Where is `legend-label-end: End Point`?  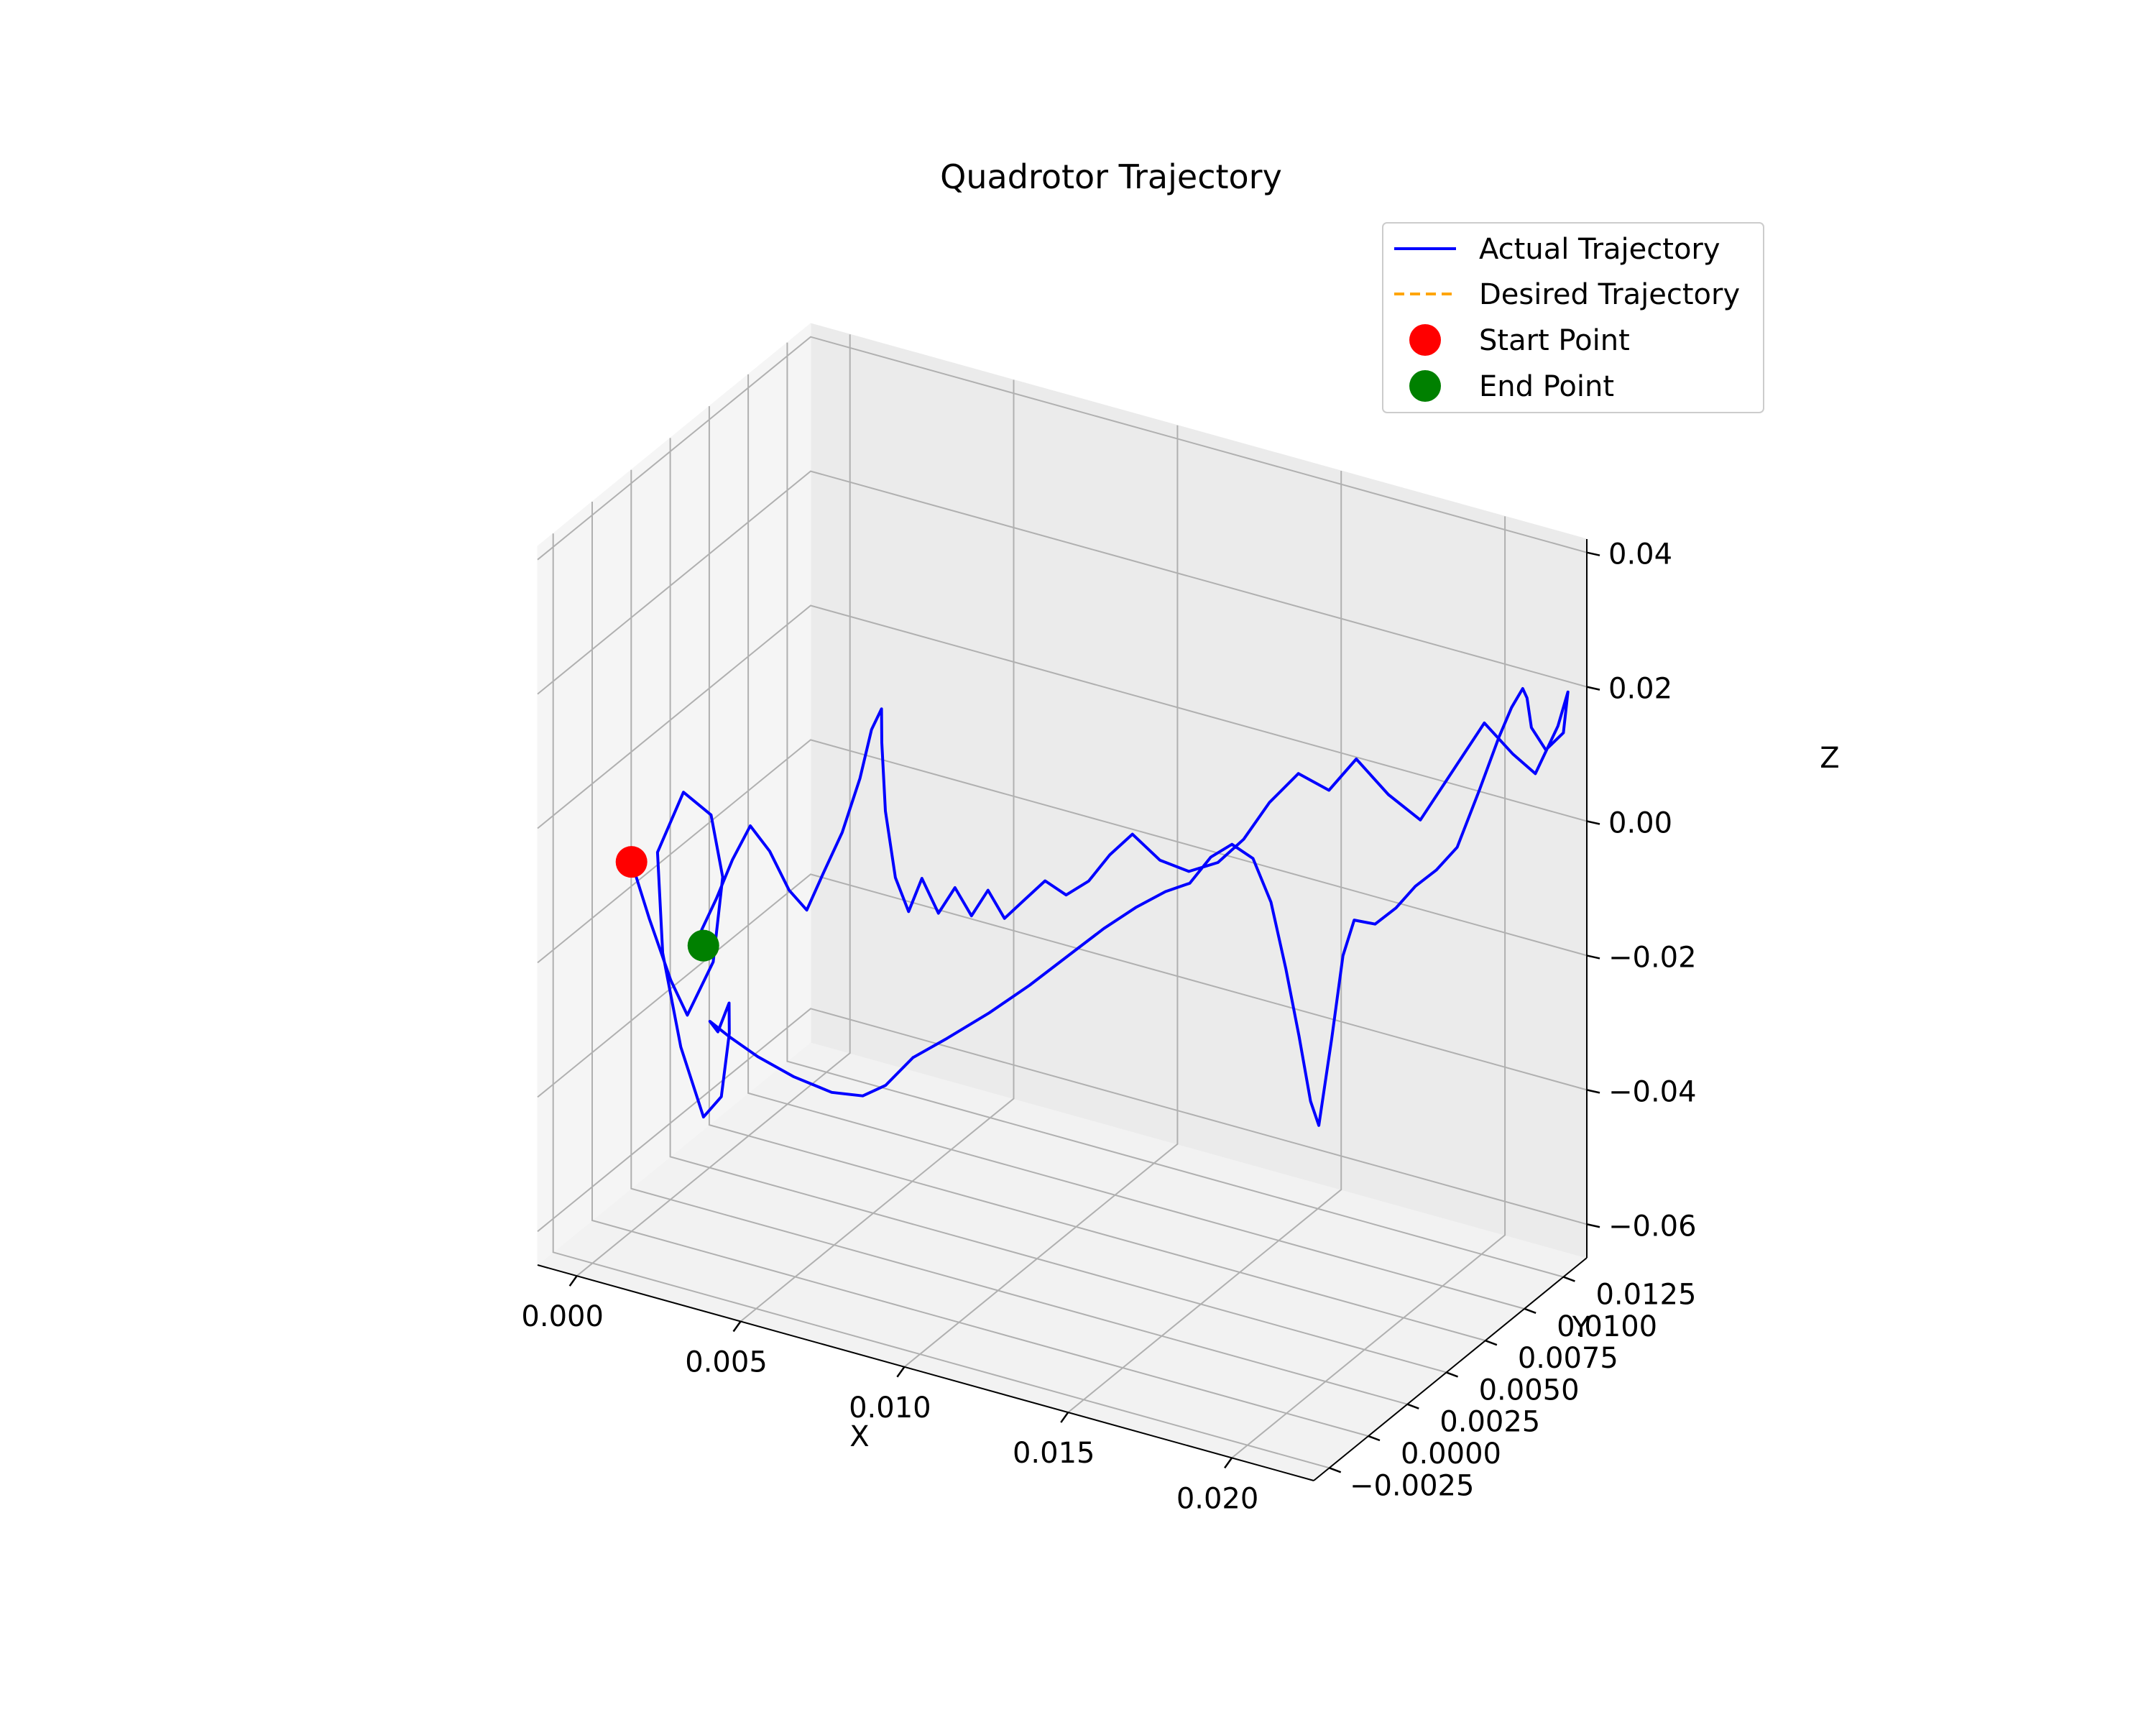
legend-label-end: End Point is located at coordinates (1546, 386).